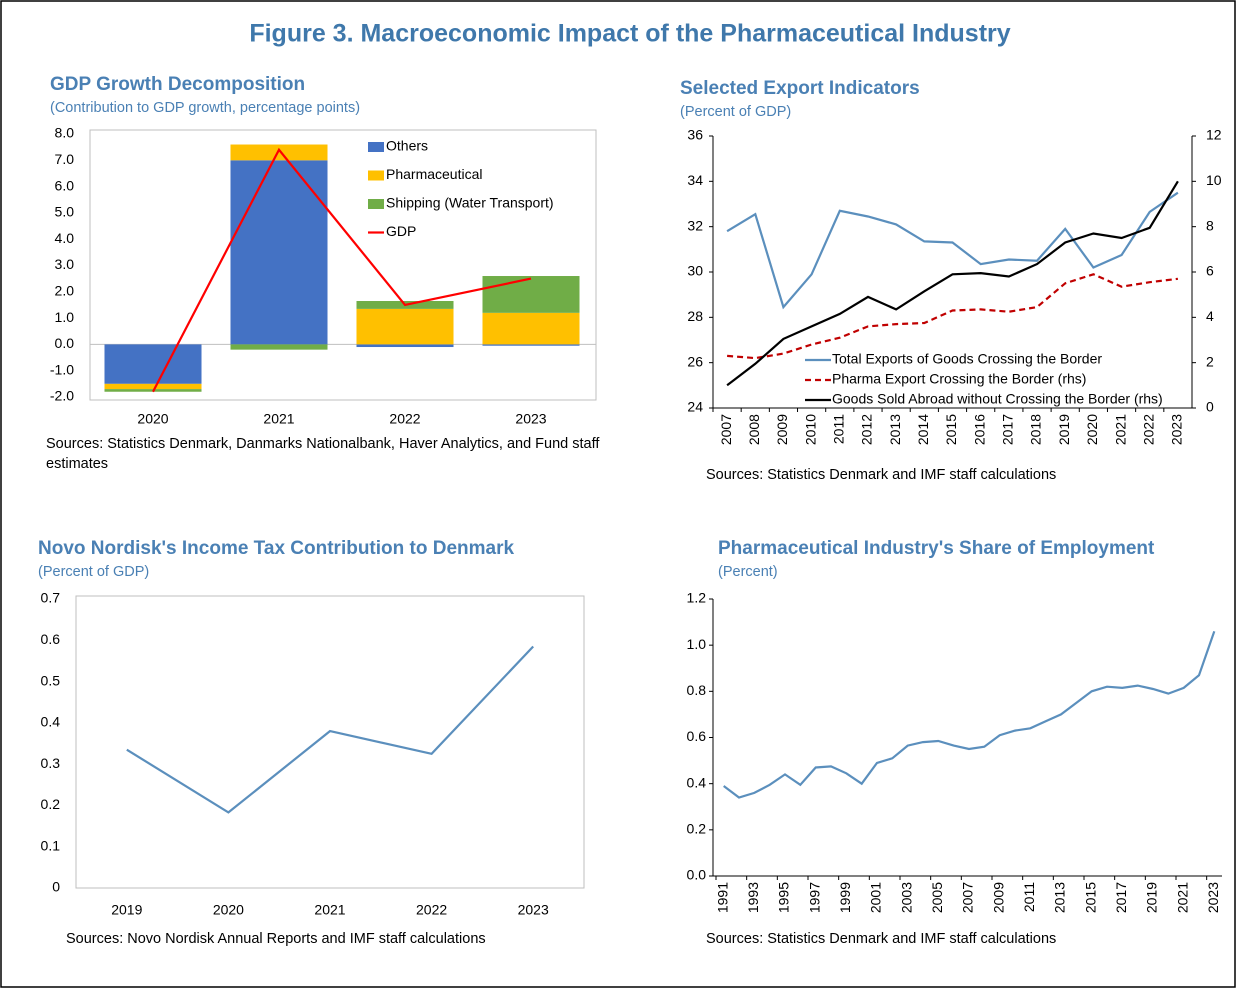 This screenshot has height=990, width=1238. I want to click on plot-frame, so click(343, 265).